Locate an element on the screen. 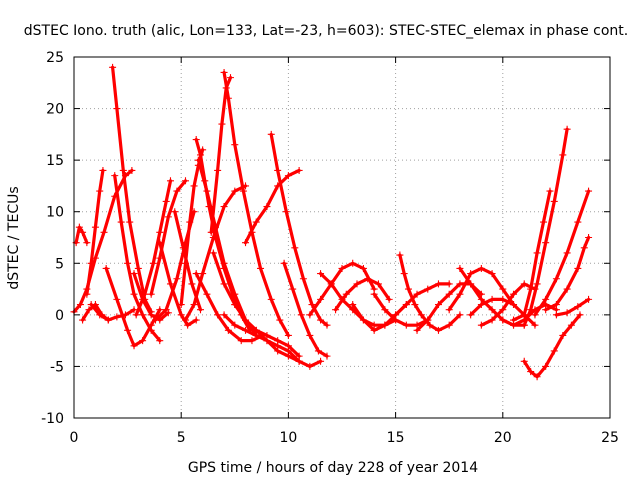  y-tick-label: 25 is located at coordinates (55, 58).